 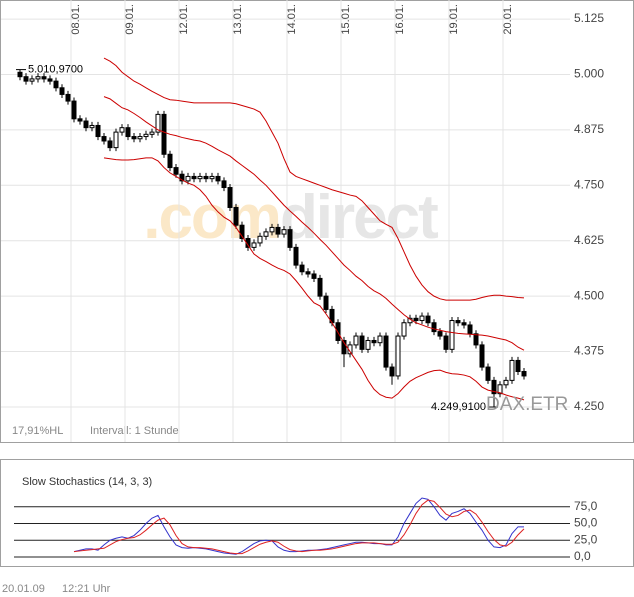 What do you see at coordinates (589, 295) in the screenshot?
I see `y-tick-label: 4.500` at bounding box center [589, 295].